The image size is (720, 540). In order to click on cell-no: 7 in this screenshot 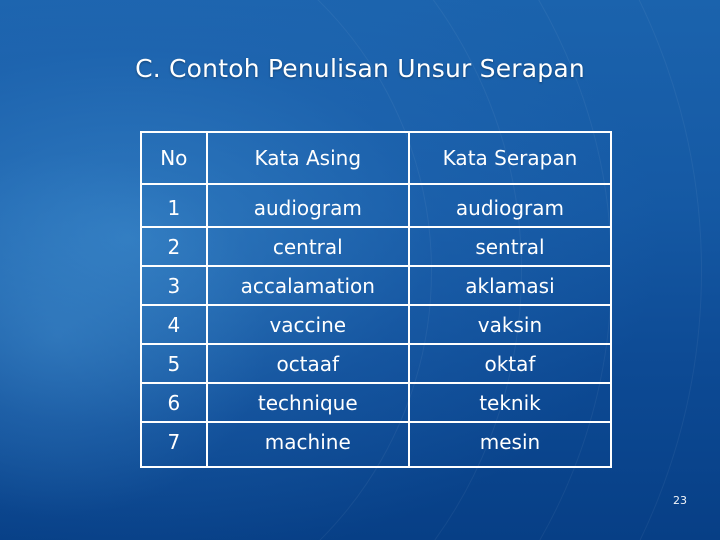, I will do `click(174, 444)`.